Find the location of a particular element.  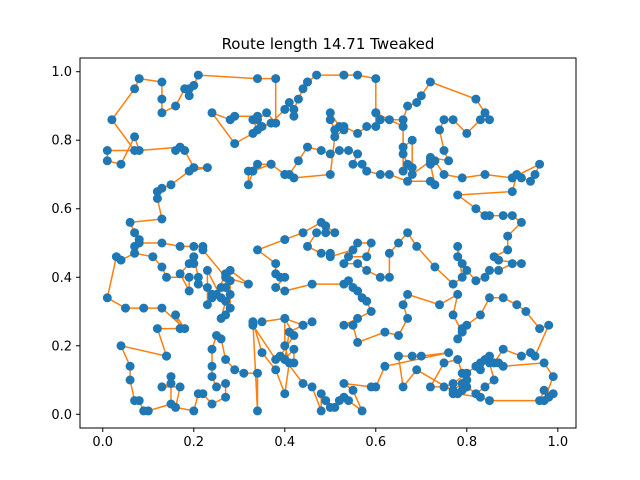

x-tick-label-2: 0.4 is located at coordinates (284, 442).